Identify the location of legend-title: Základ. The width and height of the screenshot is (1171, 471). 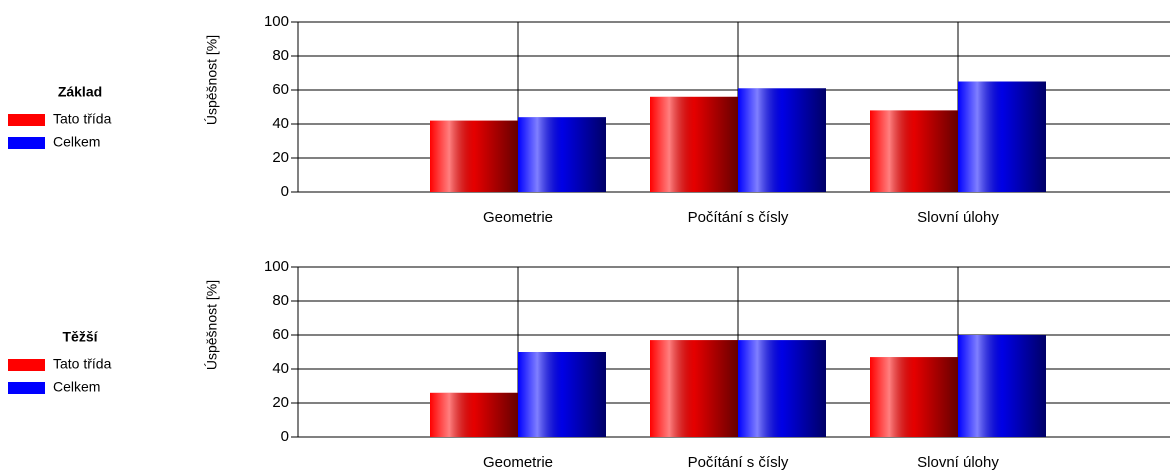
(80, 92).